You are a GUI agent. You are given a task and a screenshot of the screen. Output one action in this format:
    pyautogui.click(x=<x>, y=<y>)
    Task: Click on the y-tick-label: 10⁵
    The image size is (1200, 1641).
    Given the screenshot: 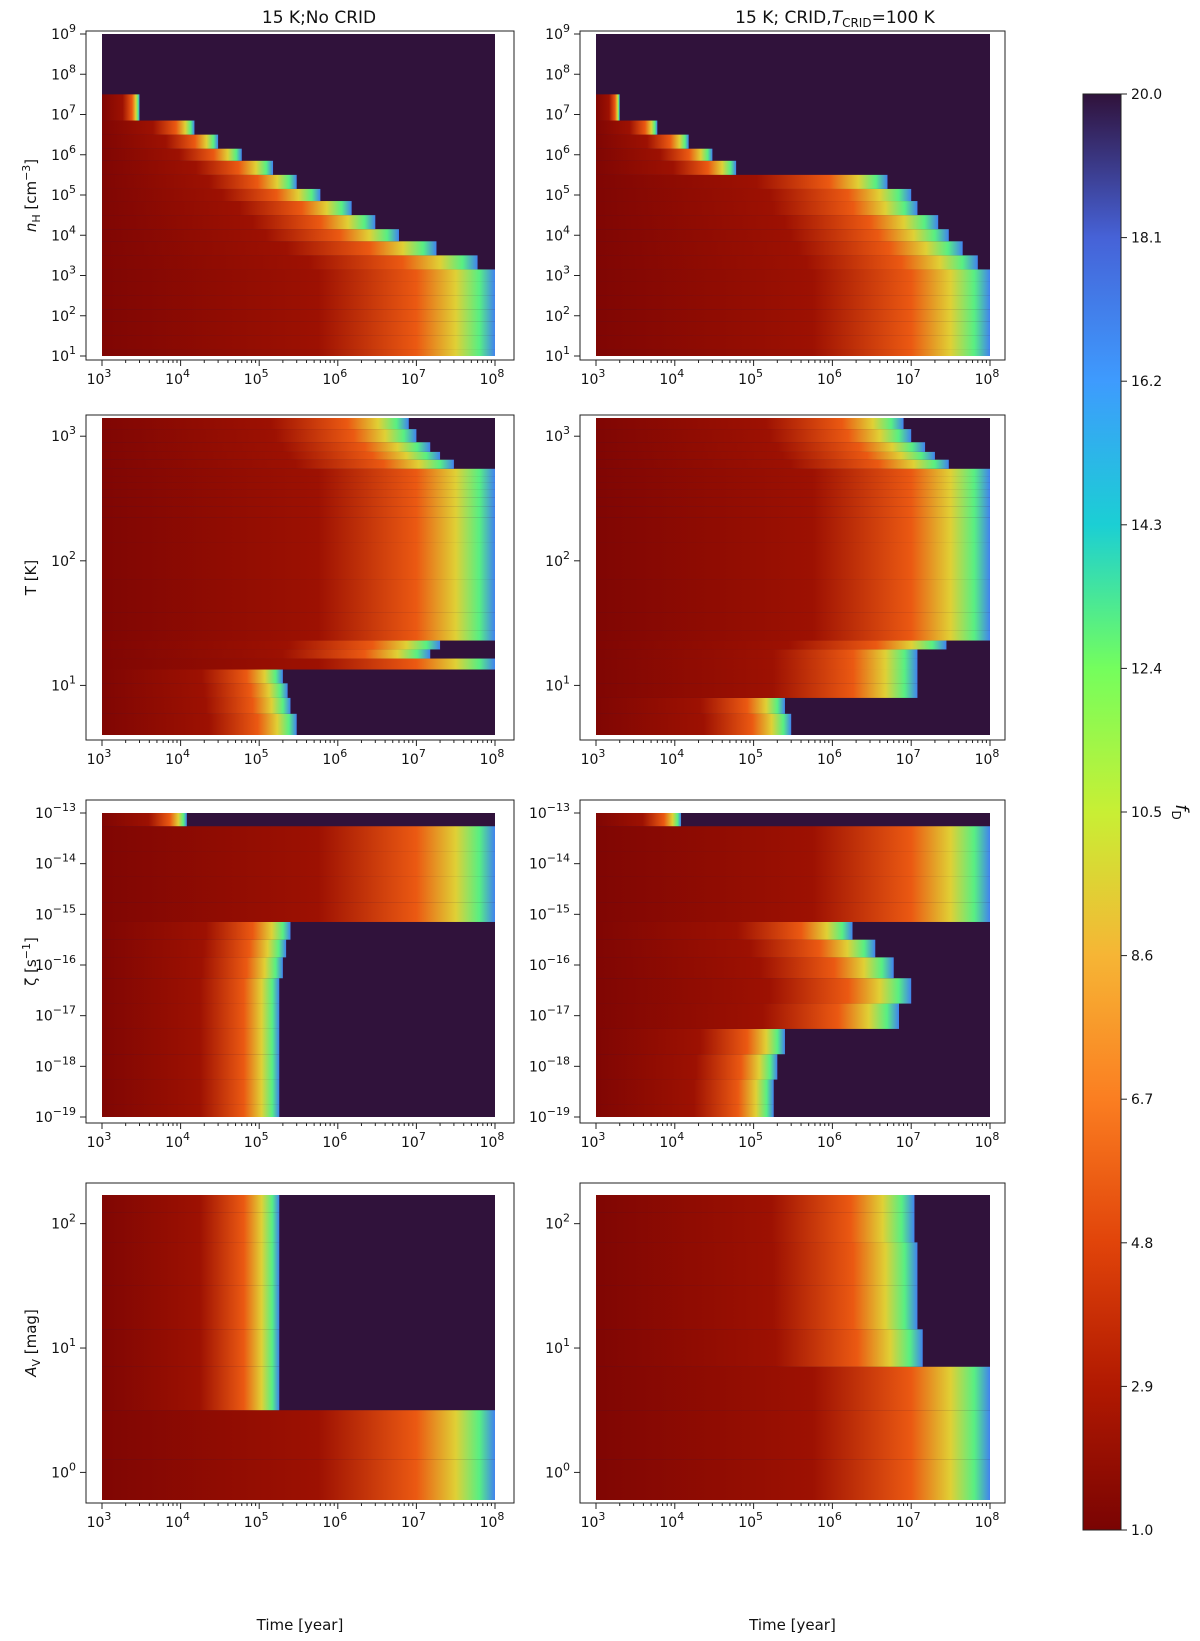 What is the action you would take?
    pyautogui.click(x=557, y=193)
    